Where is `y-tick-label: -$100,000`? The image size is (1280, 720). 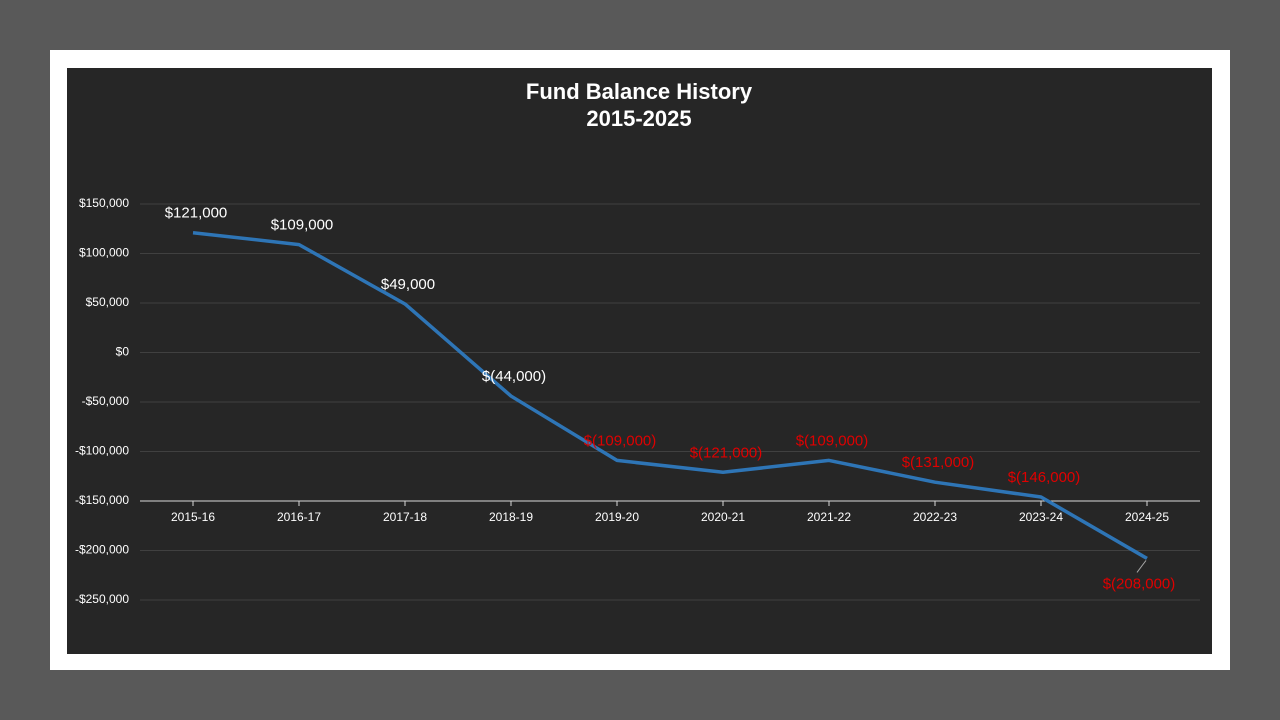
y-tick-label: -$100,000 is located at coordinates (102, 451).